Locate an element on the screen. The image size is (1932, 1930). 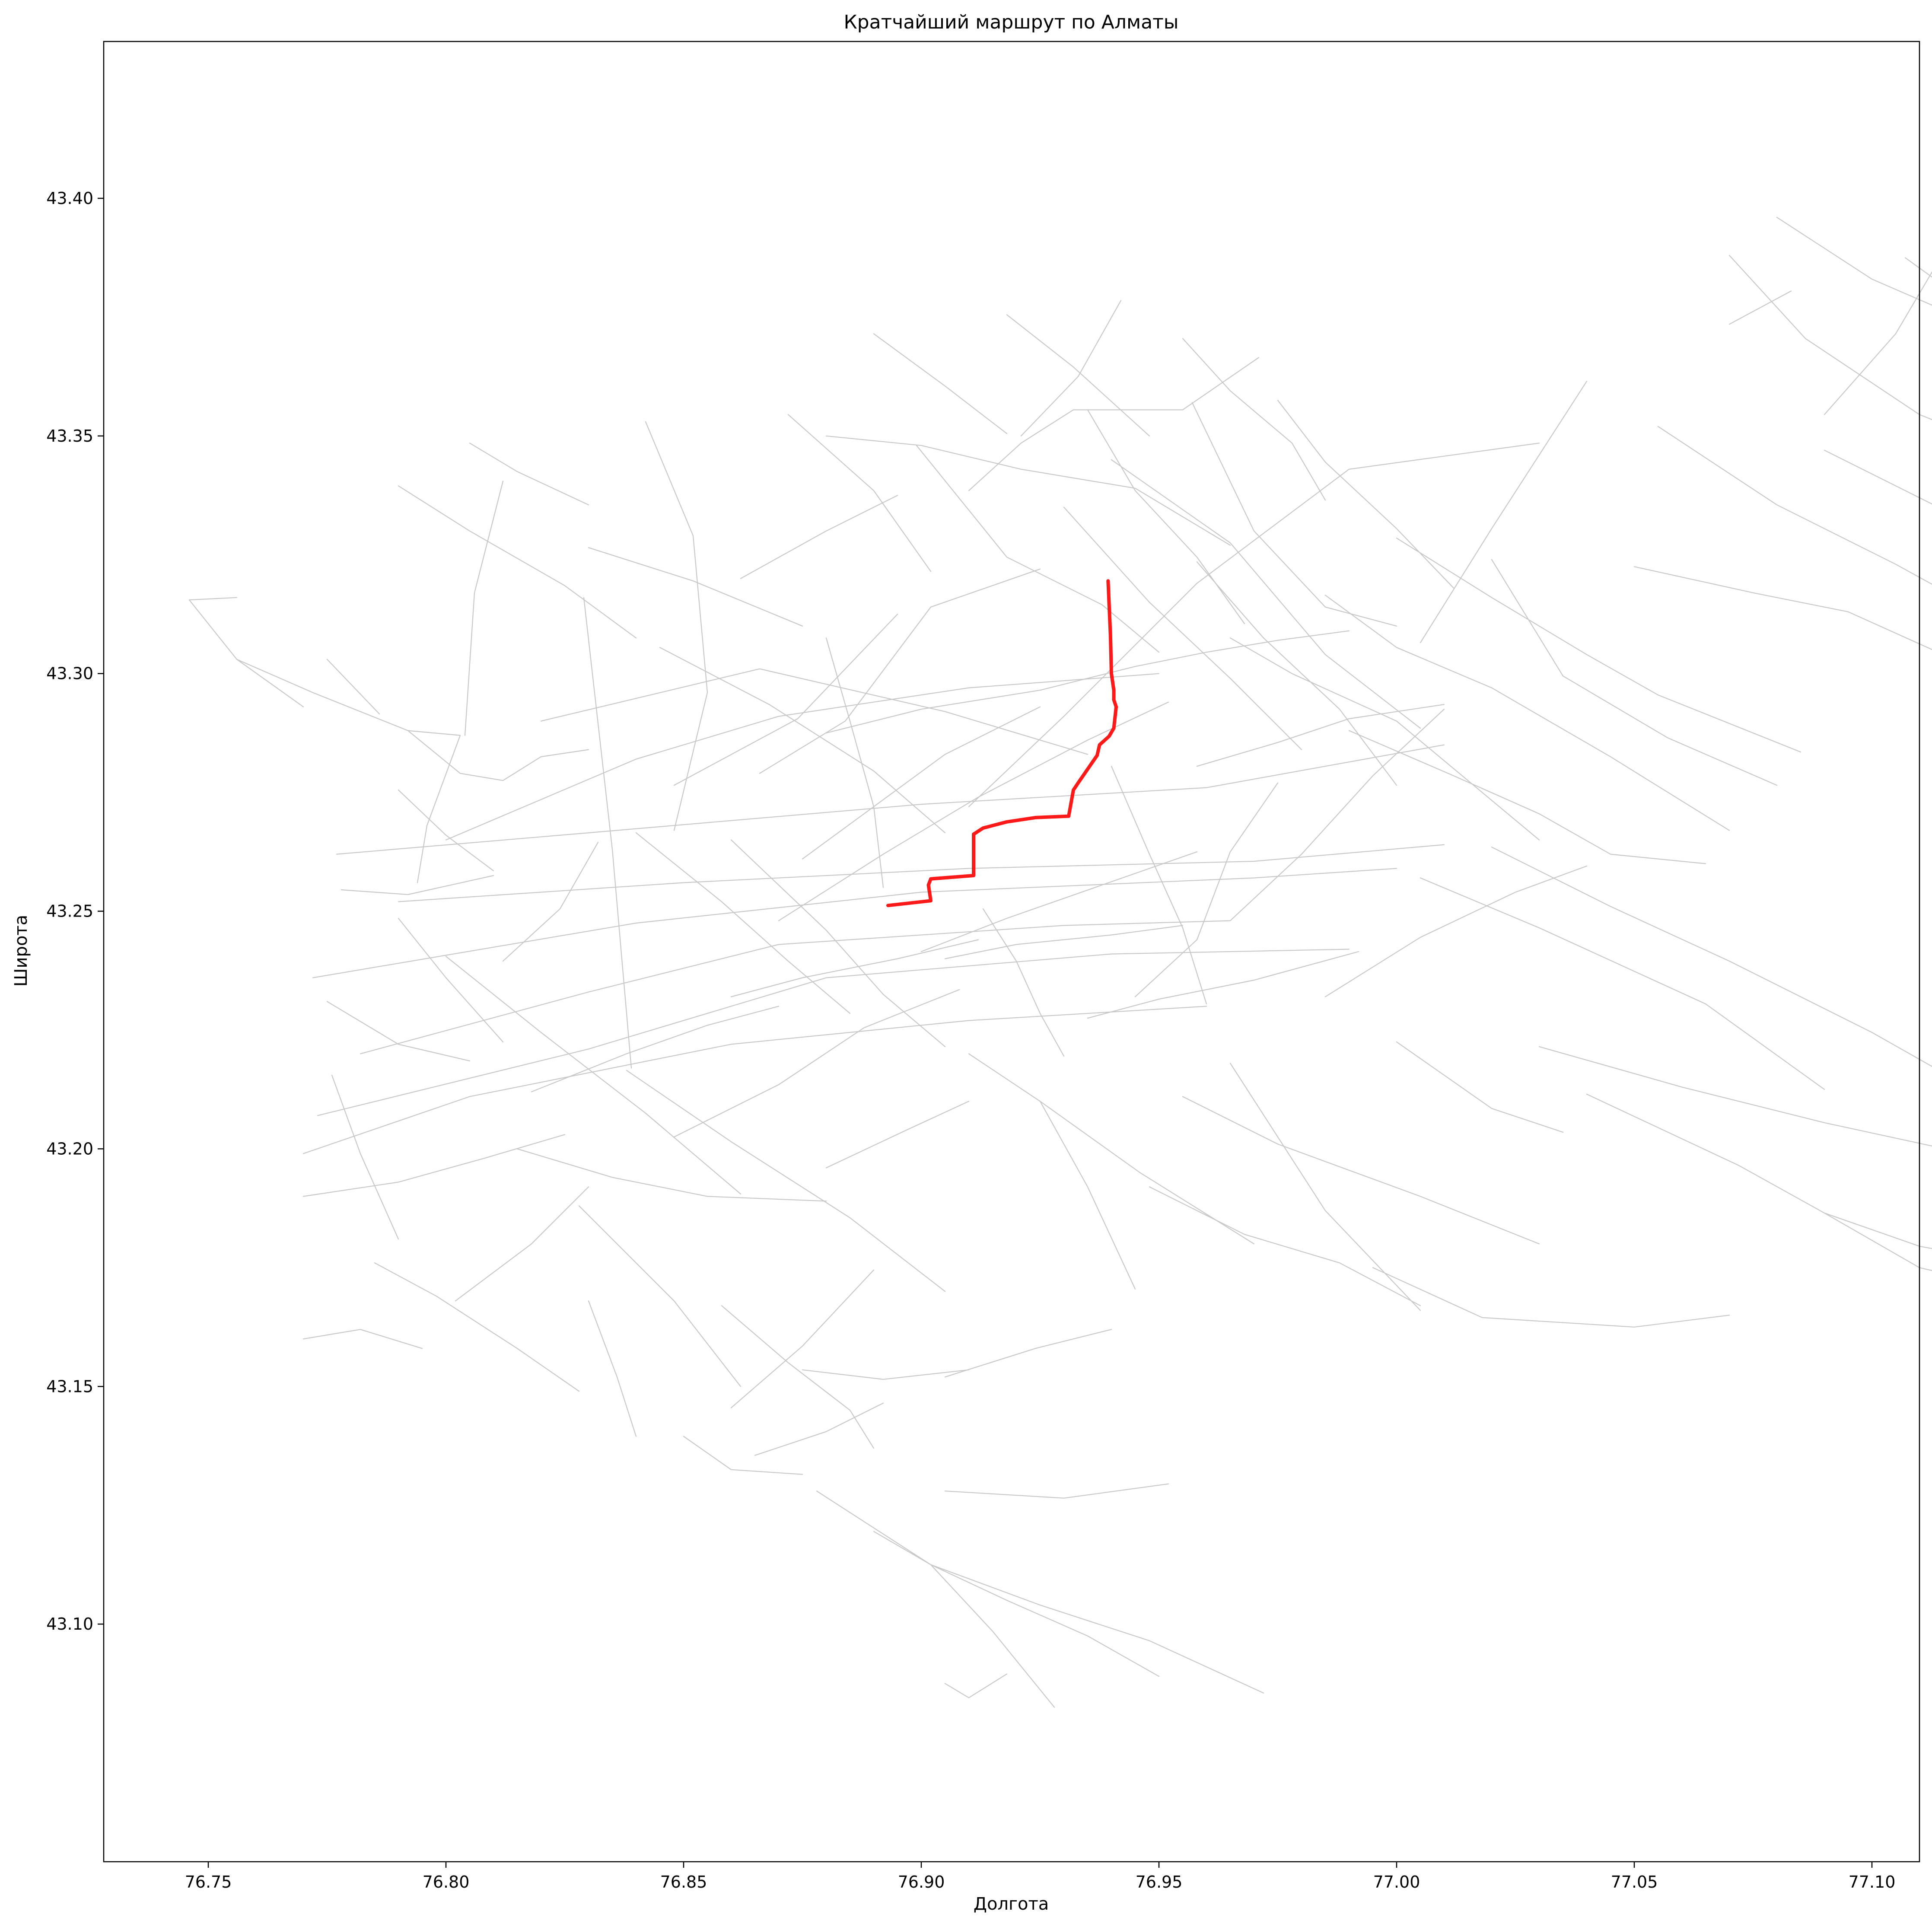
chart-title: Кратчайший маршрут по Алматы is located at coordinates (1010, 22).